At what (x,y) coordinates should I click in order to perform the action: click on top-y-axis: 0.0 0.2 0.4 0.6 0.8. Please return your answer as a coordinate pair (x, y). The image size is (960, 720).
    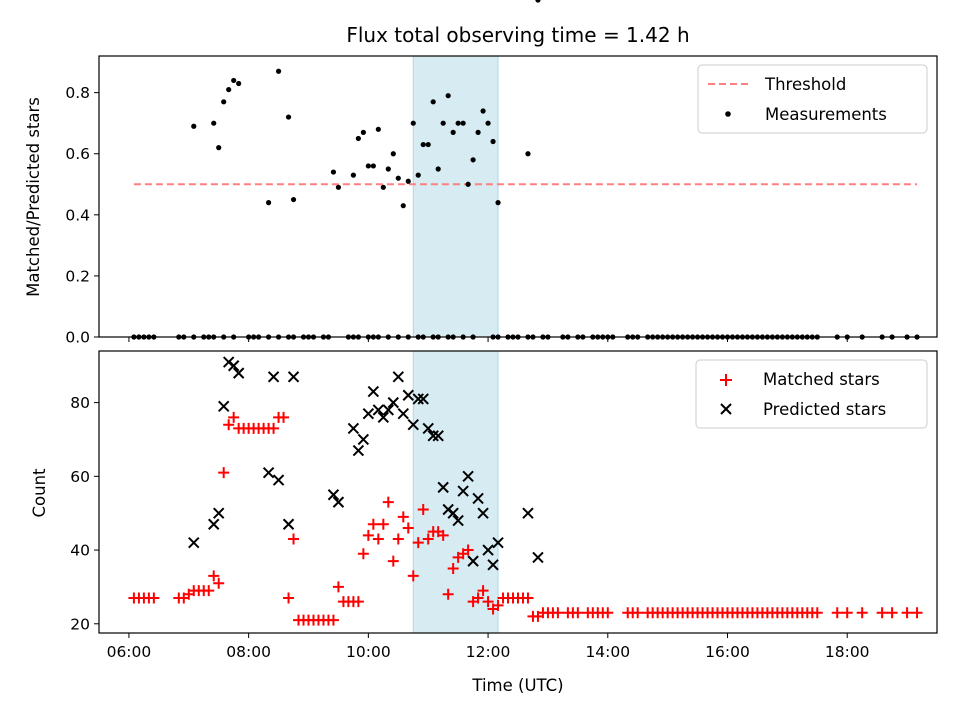
    Looking at the image, I should click on (82, 215).